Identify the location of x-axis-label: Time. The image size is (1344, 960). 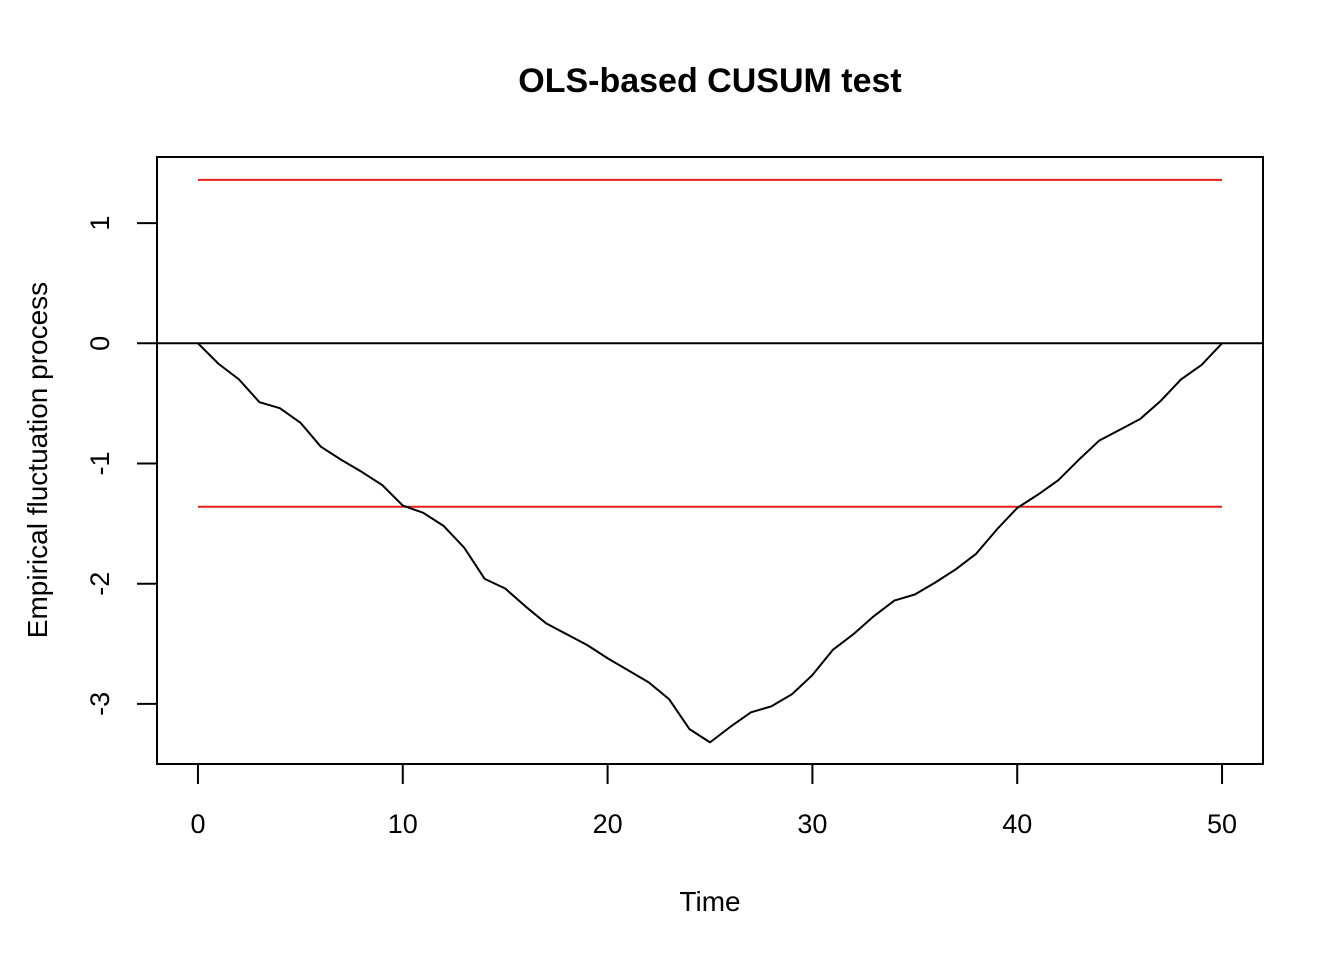
(709, 901).